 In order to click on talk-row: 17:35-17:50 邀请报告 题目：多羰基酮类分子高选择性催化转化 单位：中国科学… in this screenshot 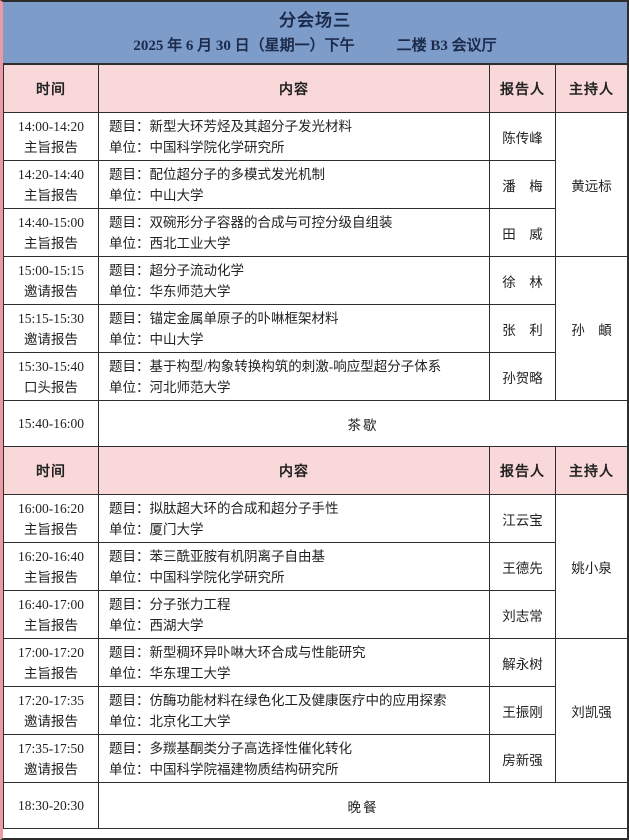, I will do `click(315, 758)`.